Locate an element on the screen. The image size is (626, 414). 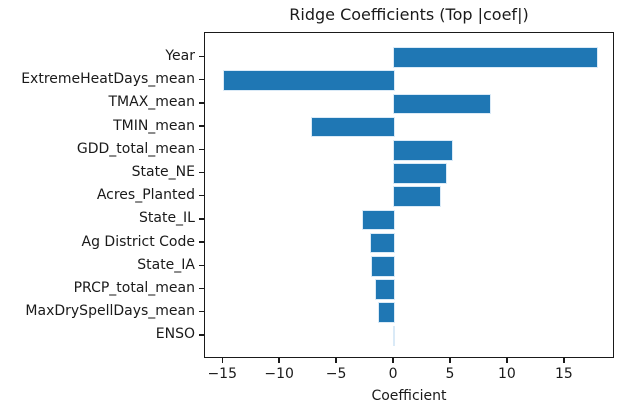
x-tick-label-5: 5 is located at coordinates (450, 374).